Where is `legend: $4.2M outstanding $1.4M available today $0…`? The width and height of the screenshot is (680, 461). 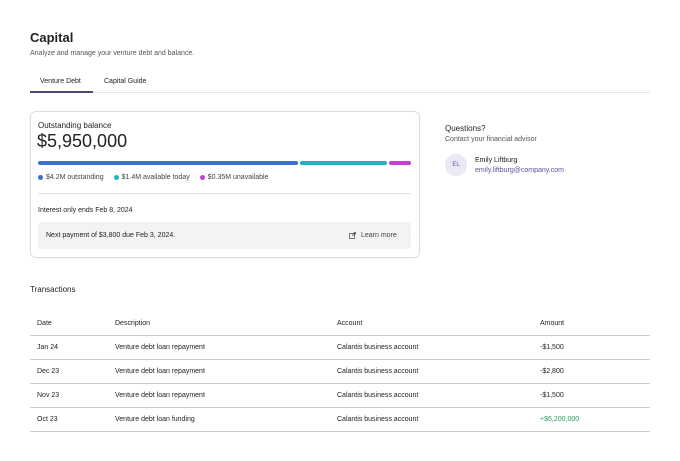
legend: $4.2M outstanding $1.4M available today $0… is located at coordinates (153, 177).